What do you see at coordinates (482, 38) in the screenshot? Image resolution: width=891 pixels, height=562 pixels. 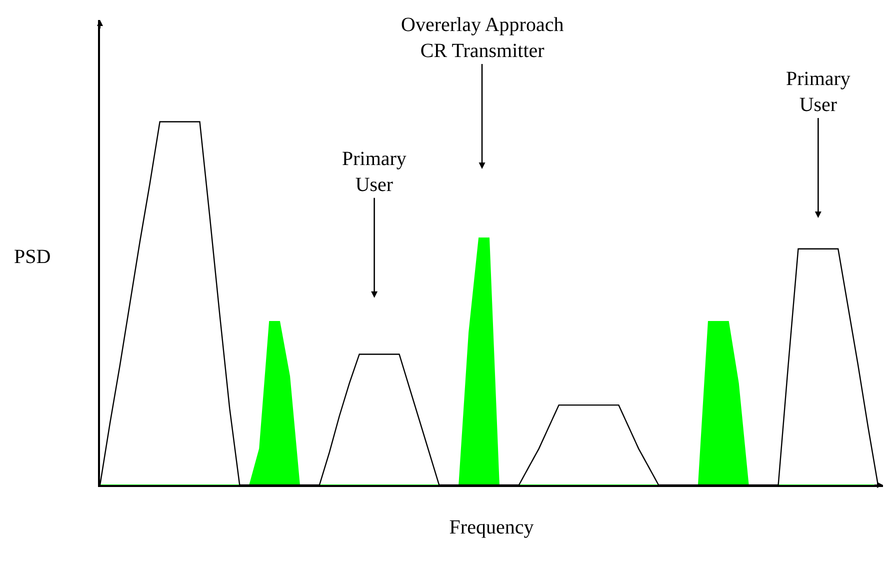 I see `text: Overerlay Approach CR Transmitter` at bounding box center [482, 38].